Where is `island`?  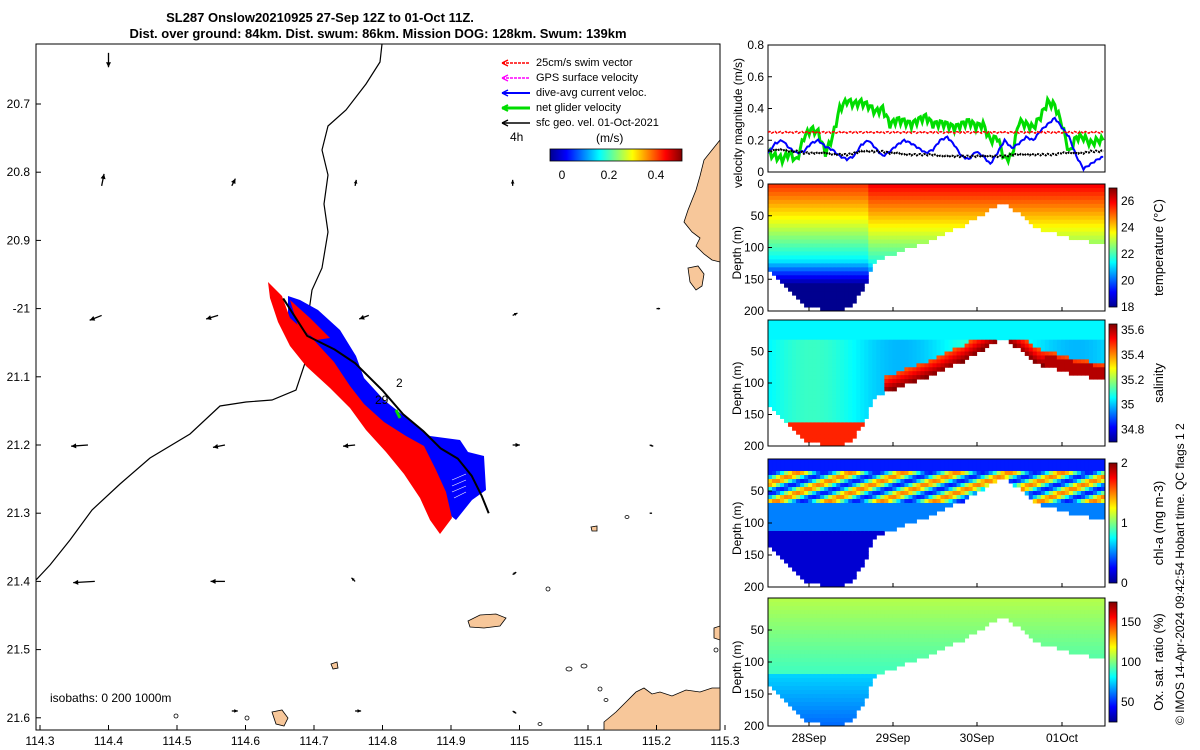
island is located at coordinates (334, 665).